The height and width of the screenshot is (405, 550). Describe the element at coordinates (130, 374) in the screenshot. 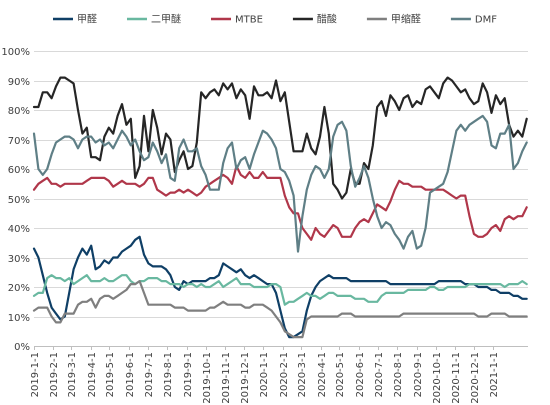

I see `x-tick-label: 2019-6-1` at that location.